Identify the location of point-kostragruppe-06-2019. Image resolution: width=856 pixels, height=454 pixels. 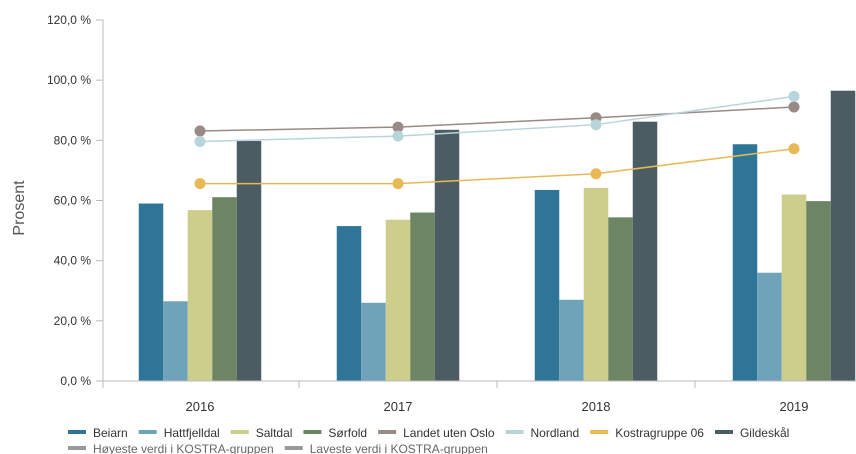
(794, 149).